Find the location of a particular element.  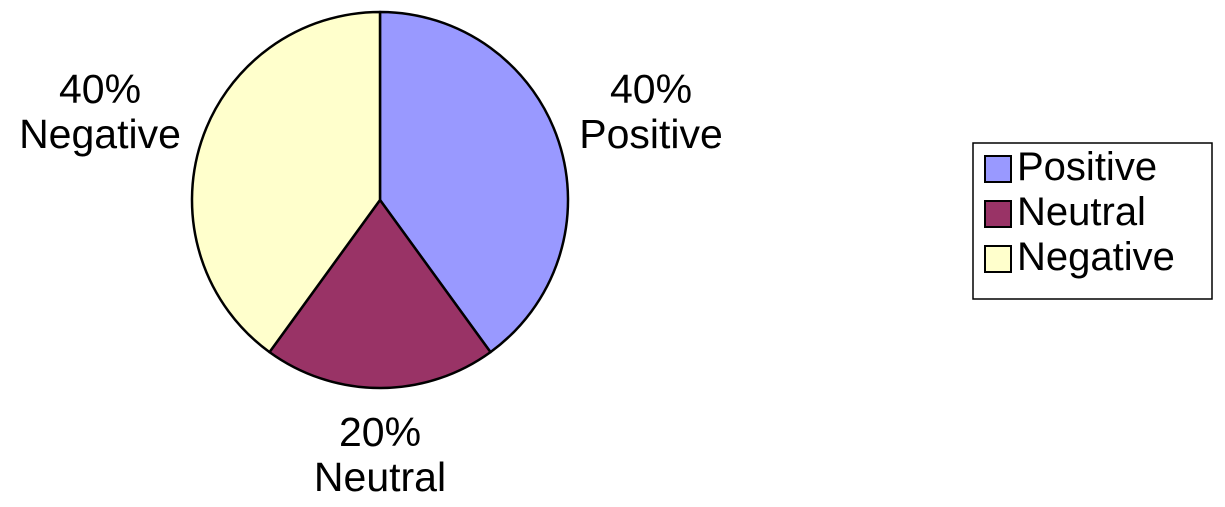

data-label-percent-neutral: 20% is located at coordinates (380, 432).